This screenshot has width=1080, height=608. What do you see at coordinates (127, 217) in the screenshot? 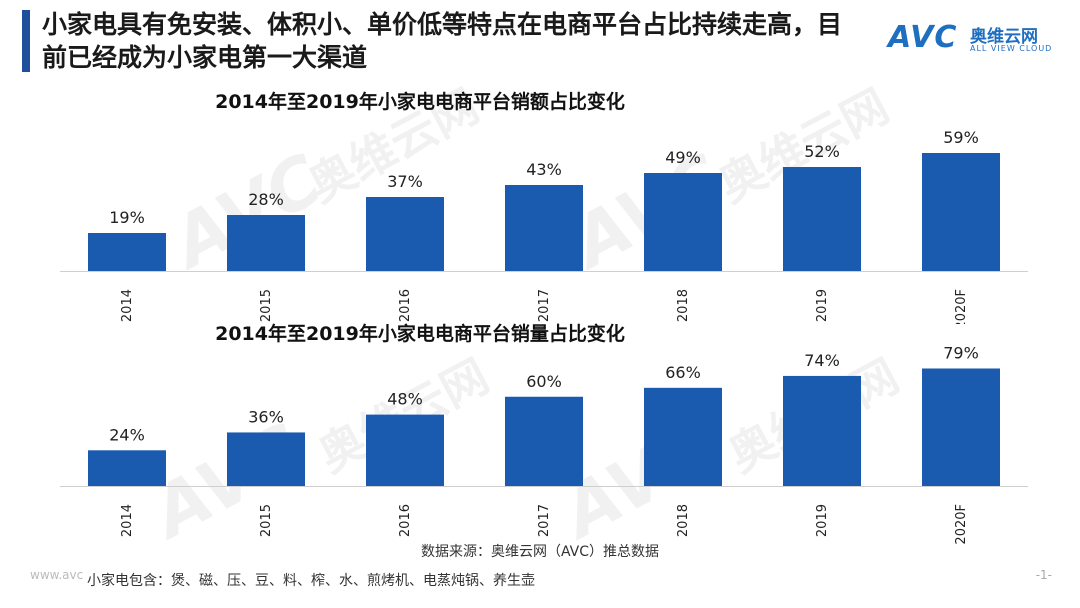
I see `data-label: 19%` at bounding box center [127, 217].